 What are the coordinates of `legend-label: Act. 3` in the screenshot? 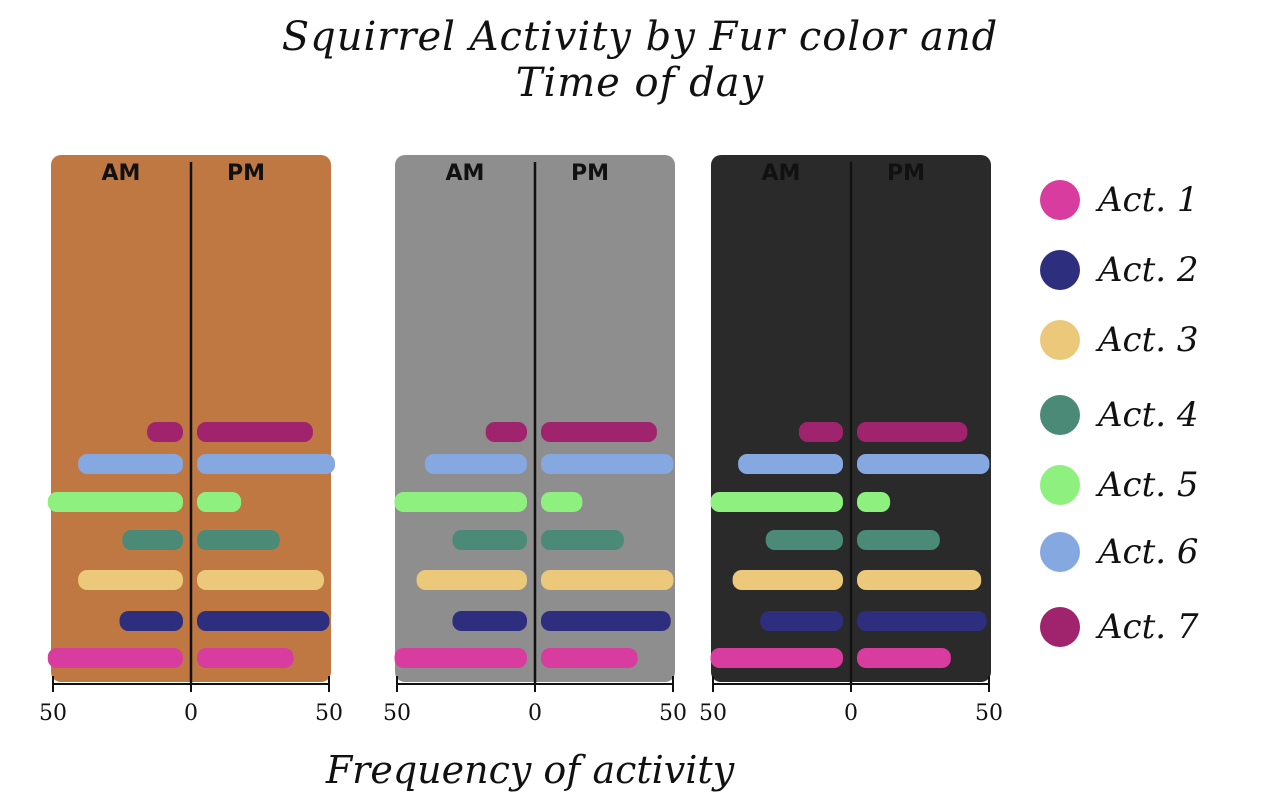 It's located at (1148, 340).